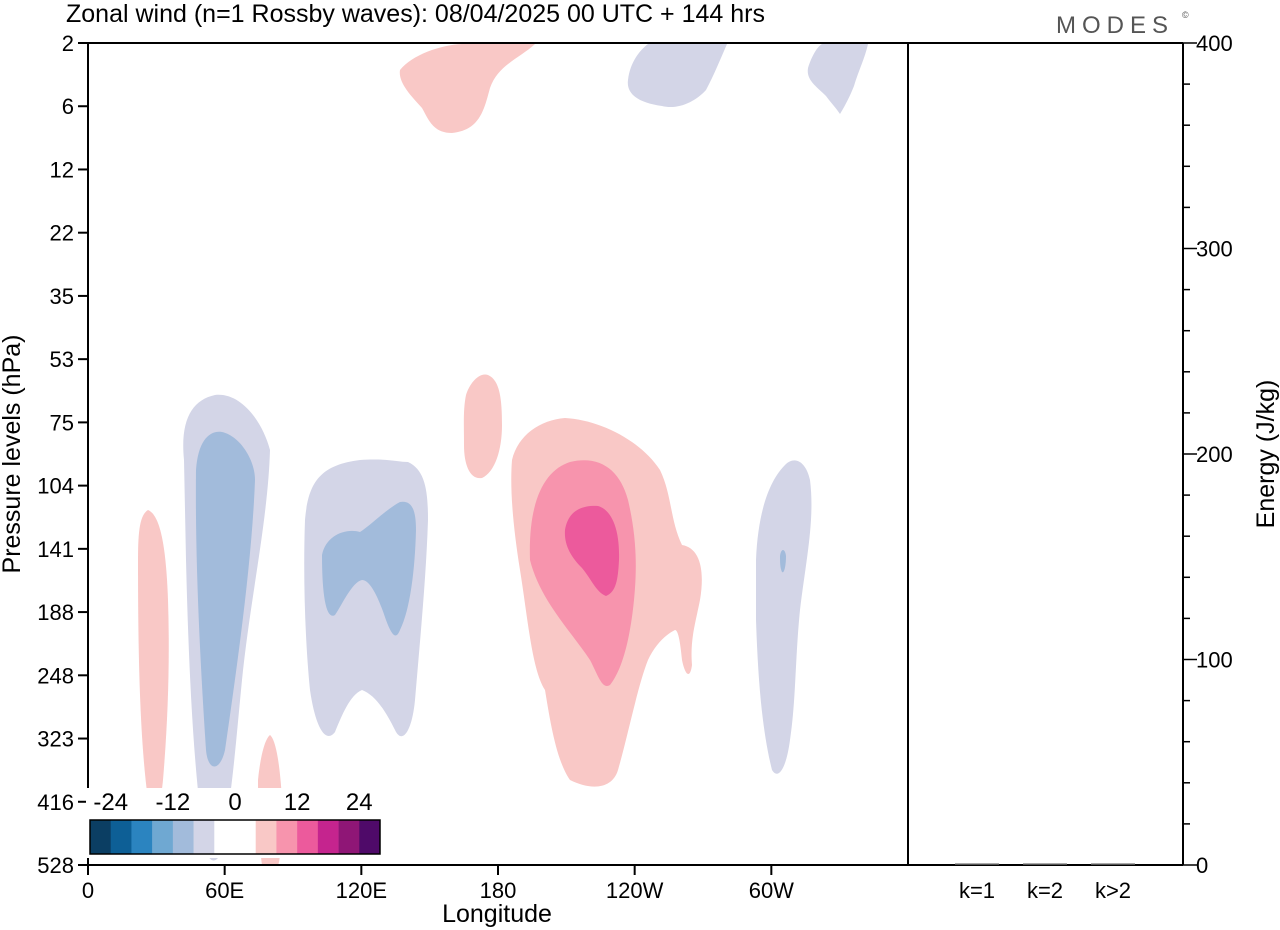 The width and height of the screenshot is (1280, 930). I want to click on energy-tick-label: 300, so click(1214, 249).